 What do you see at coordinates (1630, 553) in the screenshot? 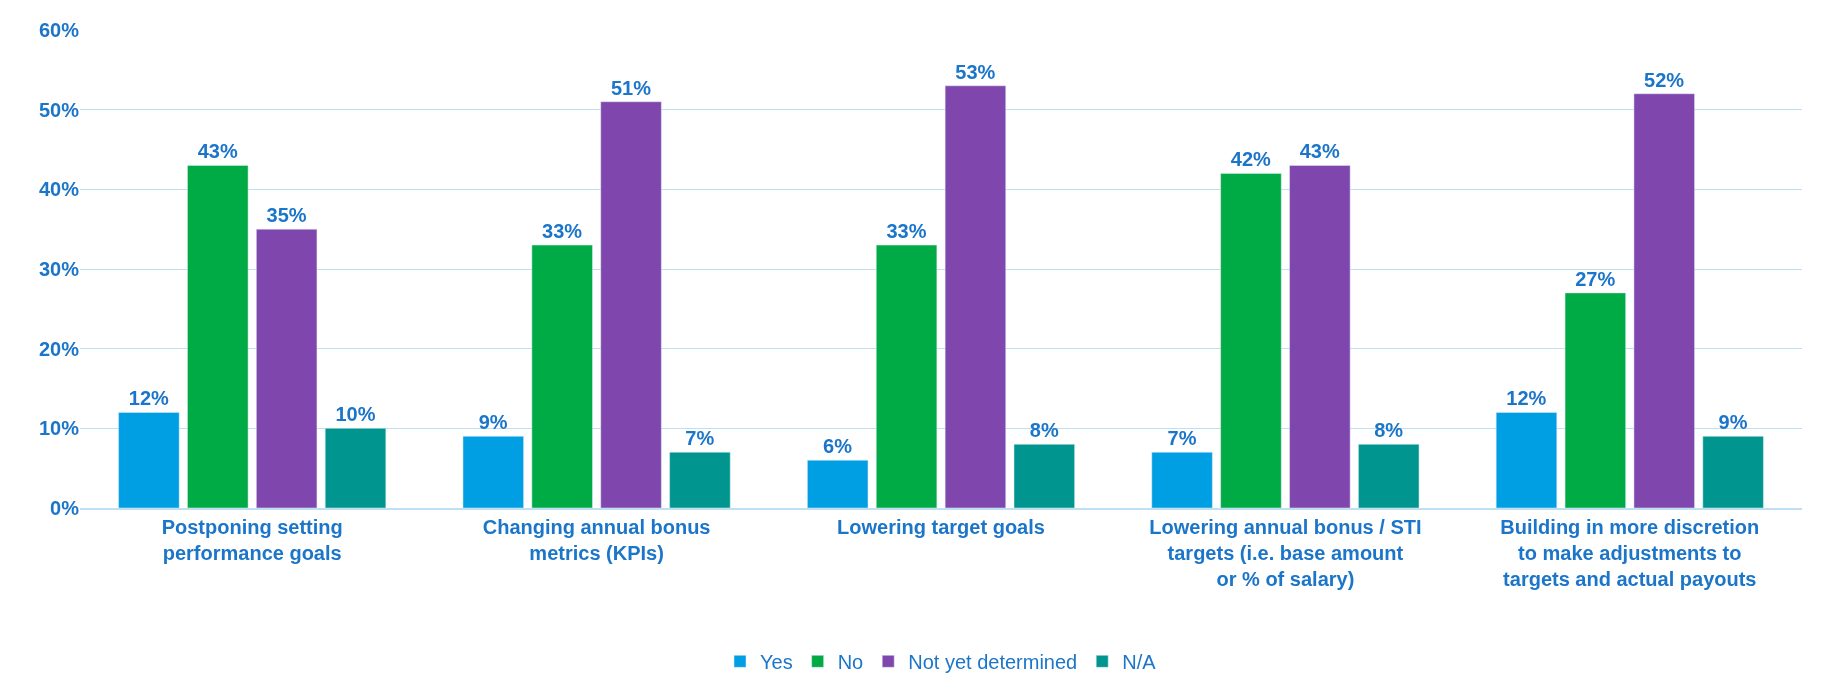
I see `x-tick-label: Building in more discretion to make adjustments to targets and actual payouts` at bounding box center [1630, 553].